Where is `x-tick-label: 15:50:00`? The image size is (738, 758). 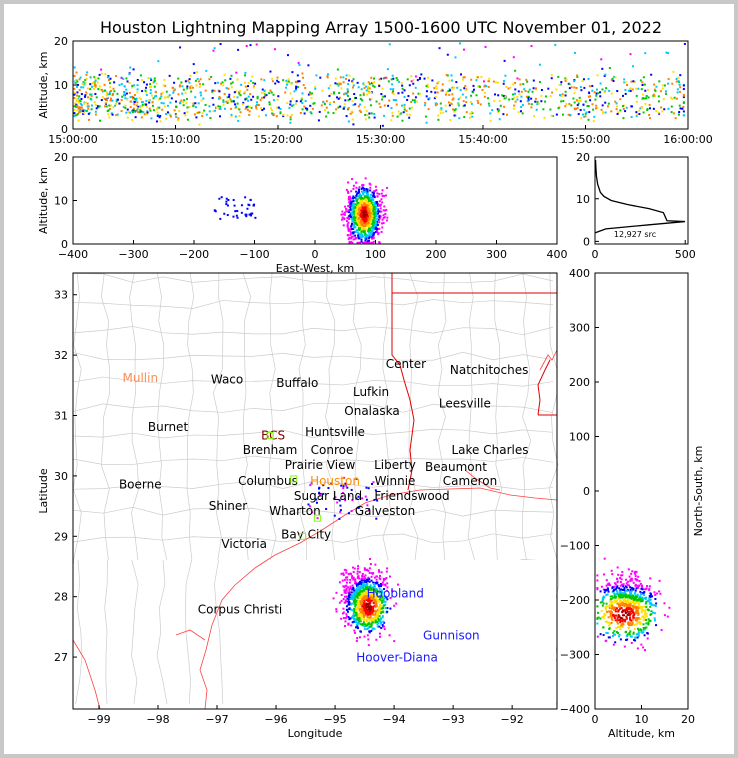
x-tick-label: 15:50:00 is located at coordinates (585, 139).